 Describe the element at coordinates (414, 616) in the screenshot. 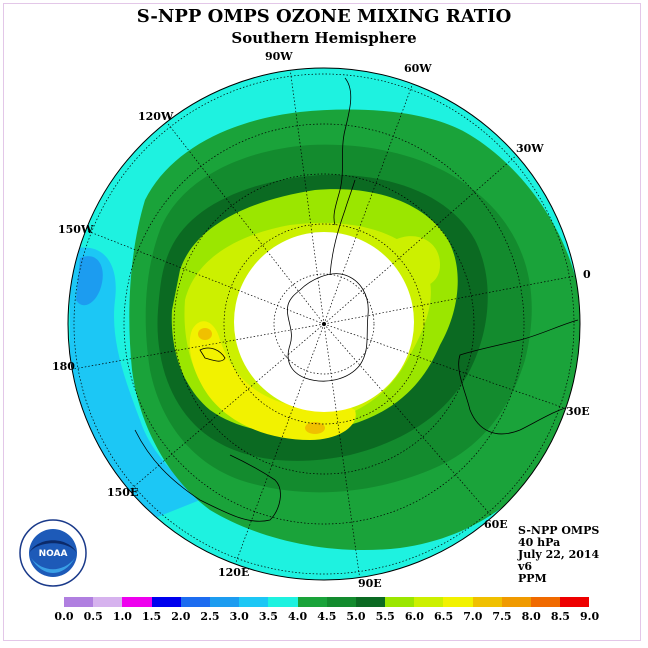

I see `colorbar-tick-label: 6.0` at that location.